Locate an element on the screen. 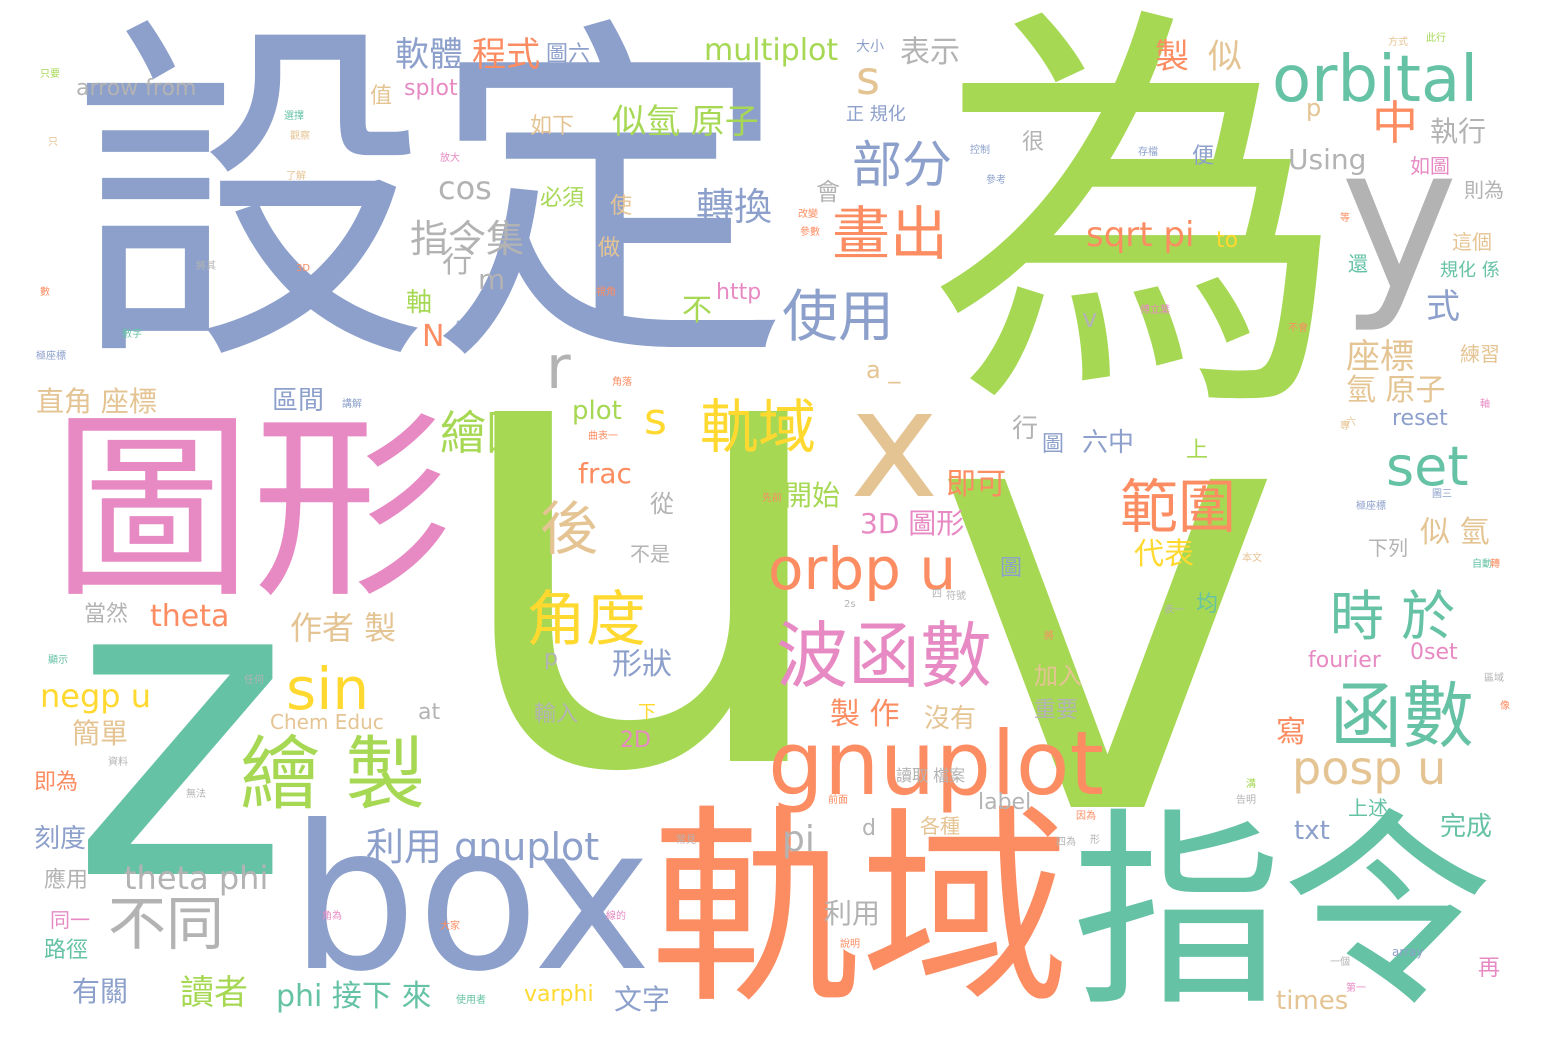  word: 轉 is located at coordinates (1495, 564).